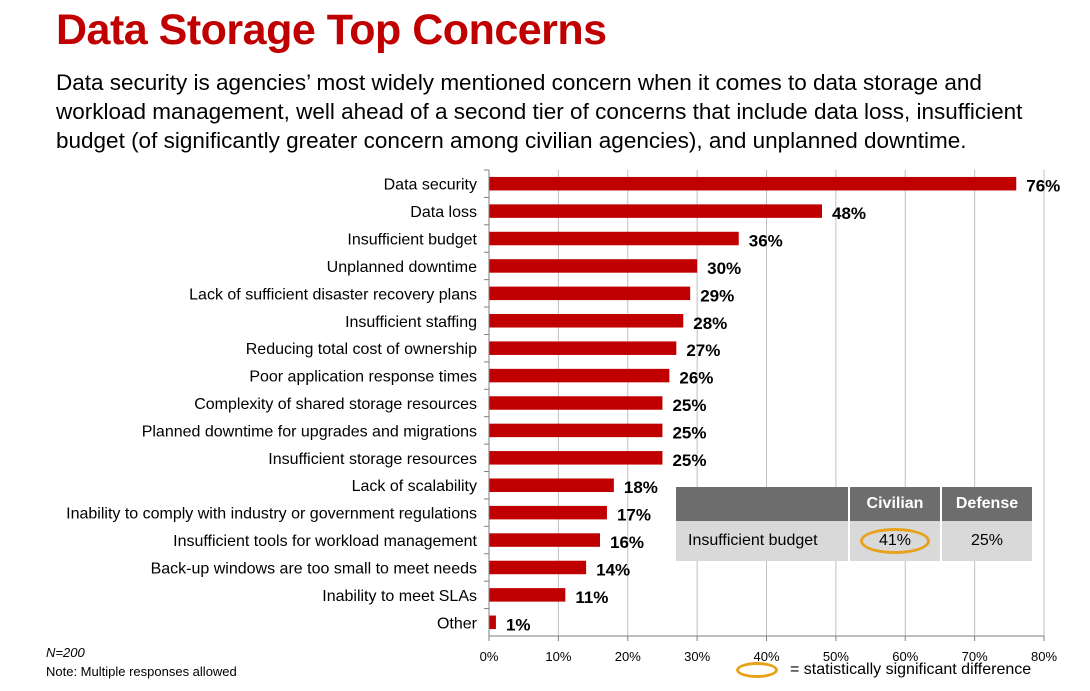 Image resolution: width=1090 pixels, height=691 pixels. What do you see at coordinates (65, 652) in the screenshot?
I see `sample-size-note: N=200` at bounding box center [65, 652].